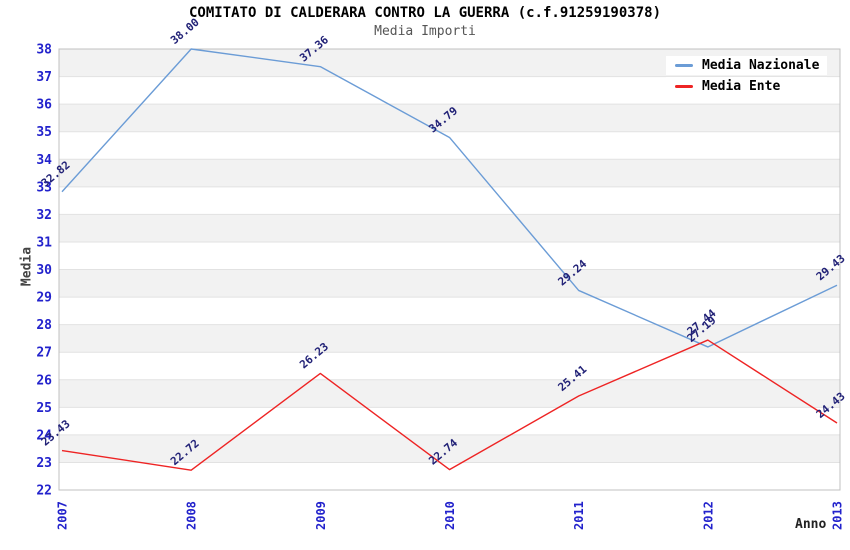  I want to click on x-tick-label: 2013, so click(838, 515).